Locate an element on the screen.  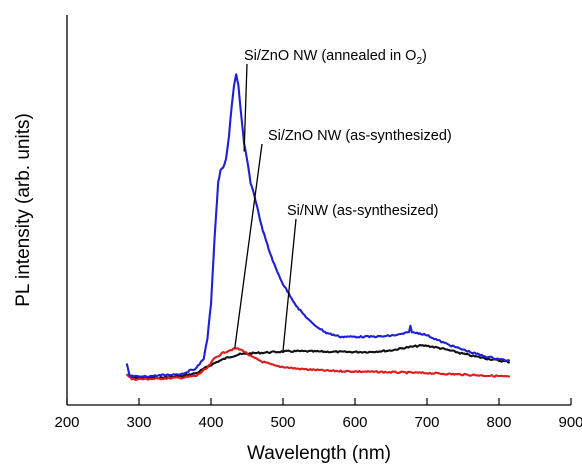
x-tick-label: 700 is located at coordinates (426, 422).